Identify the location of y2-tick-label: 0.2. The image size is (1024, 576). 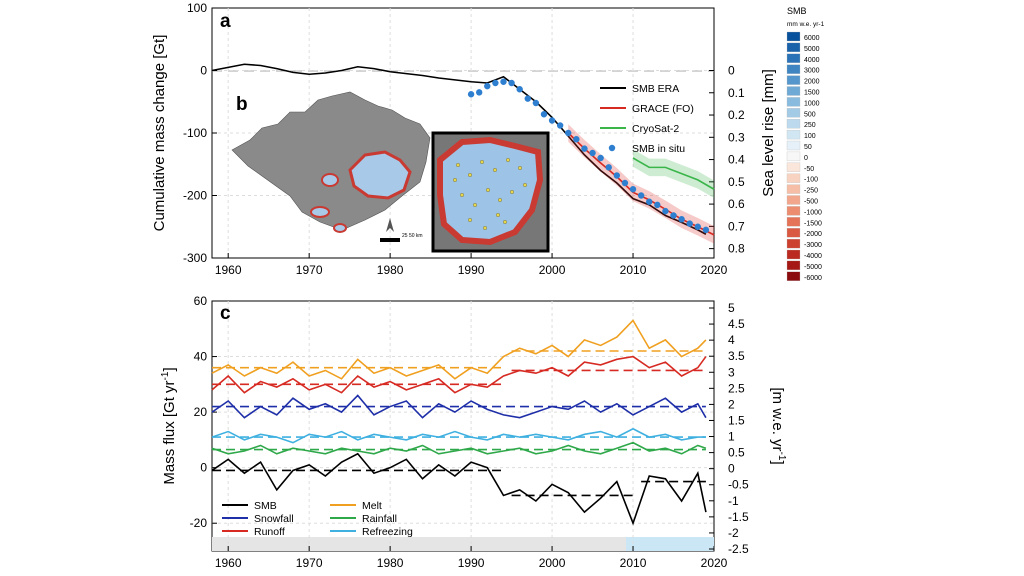
(736, 115).